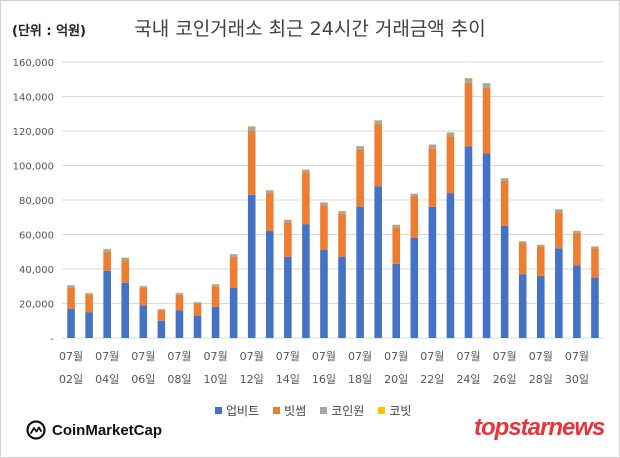 The width and height of the screenshot is (620, 458). What do you see at coordinates (277, 410) in the screenshot?
I see `legend-swatch-bithumb` at bounding box center [277, 410].